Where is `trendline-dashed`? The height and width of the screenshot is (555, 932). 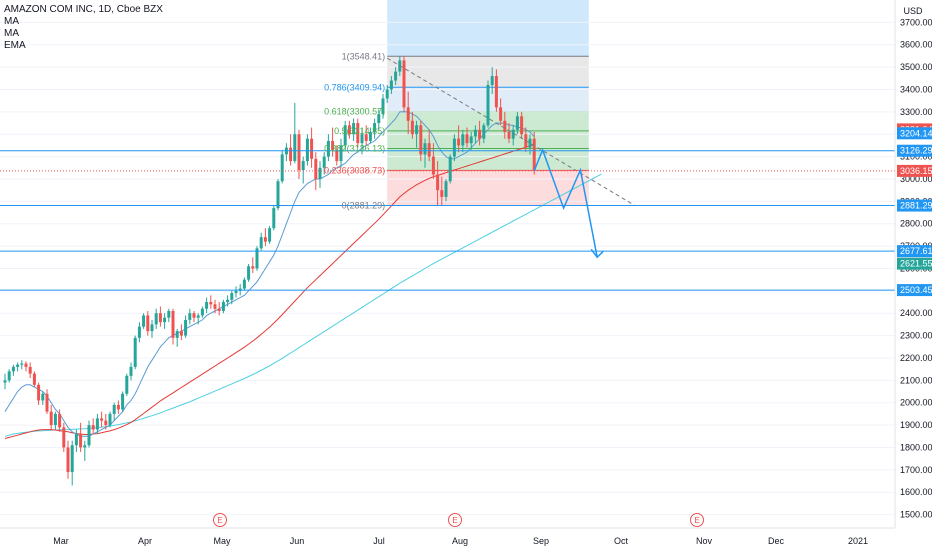
trendline-dashed is located at coordinates (511, 132).